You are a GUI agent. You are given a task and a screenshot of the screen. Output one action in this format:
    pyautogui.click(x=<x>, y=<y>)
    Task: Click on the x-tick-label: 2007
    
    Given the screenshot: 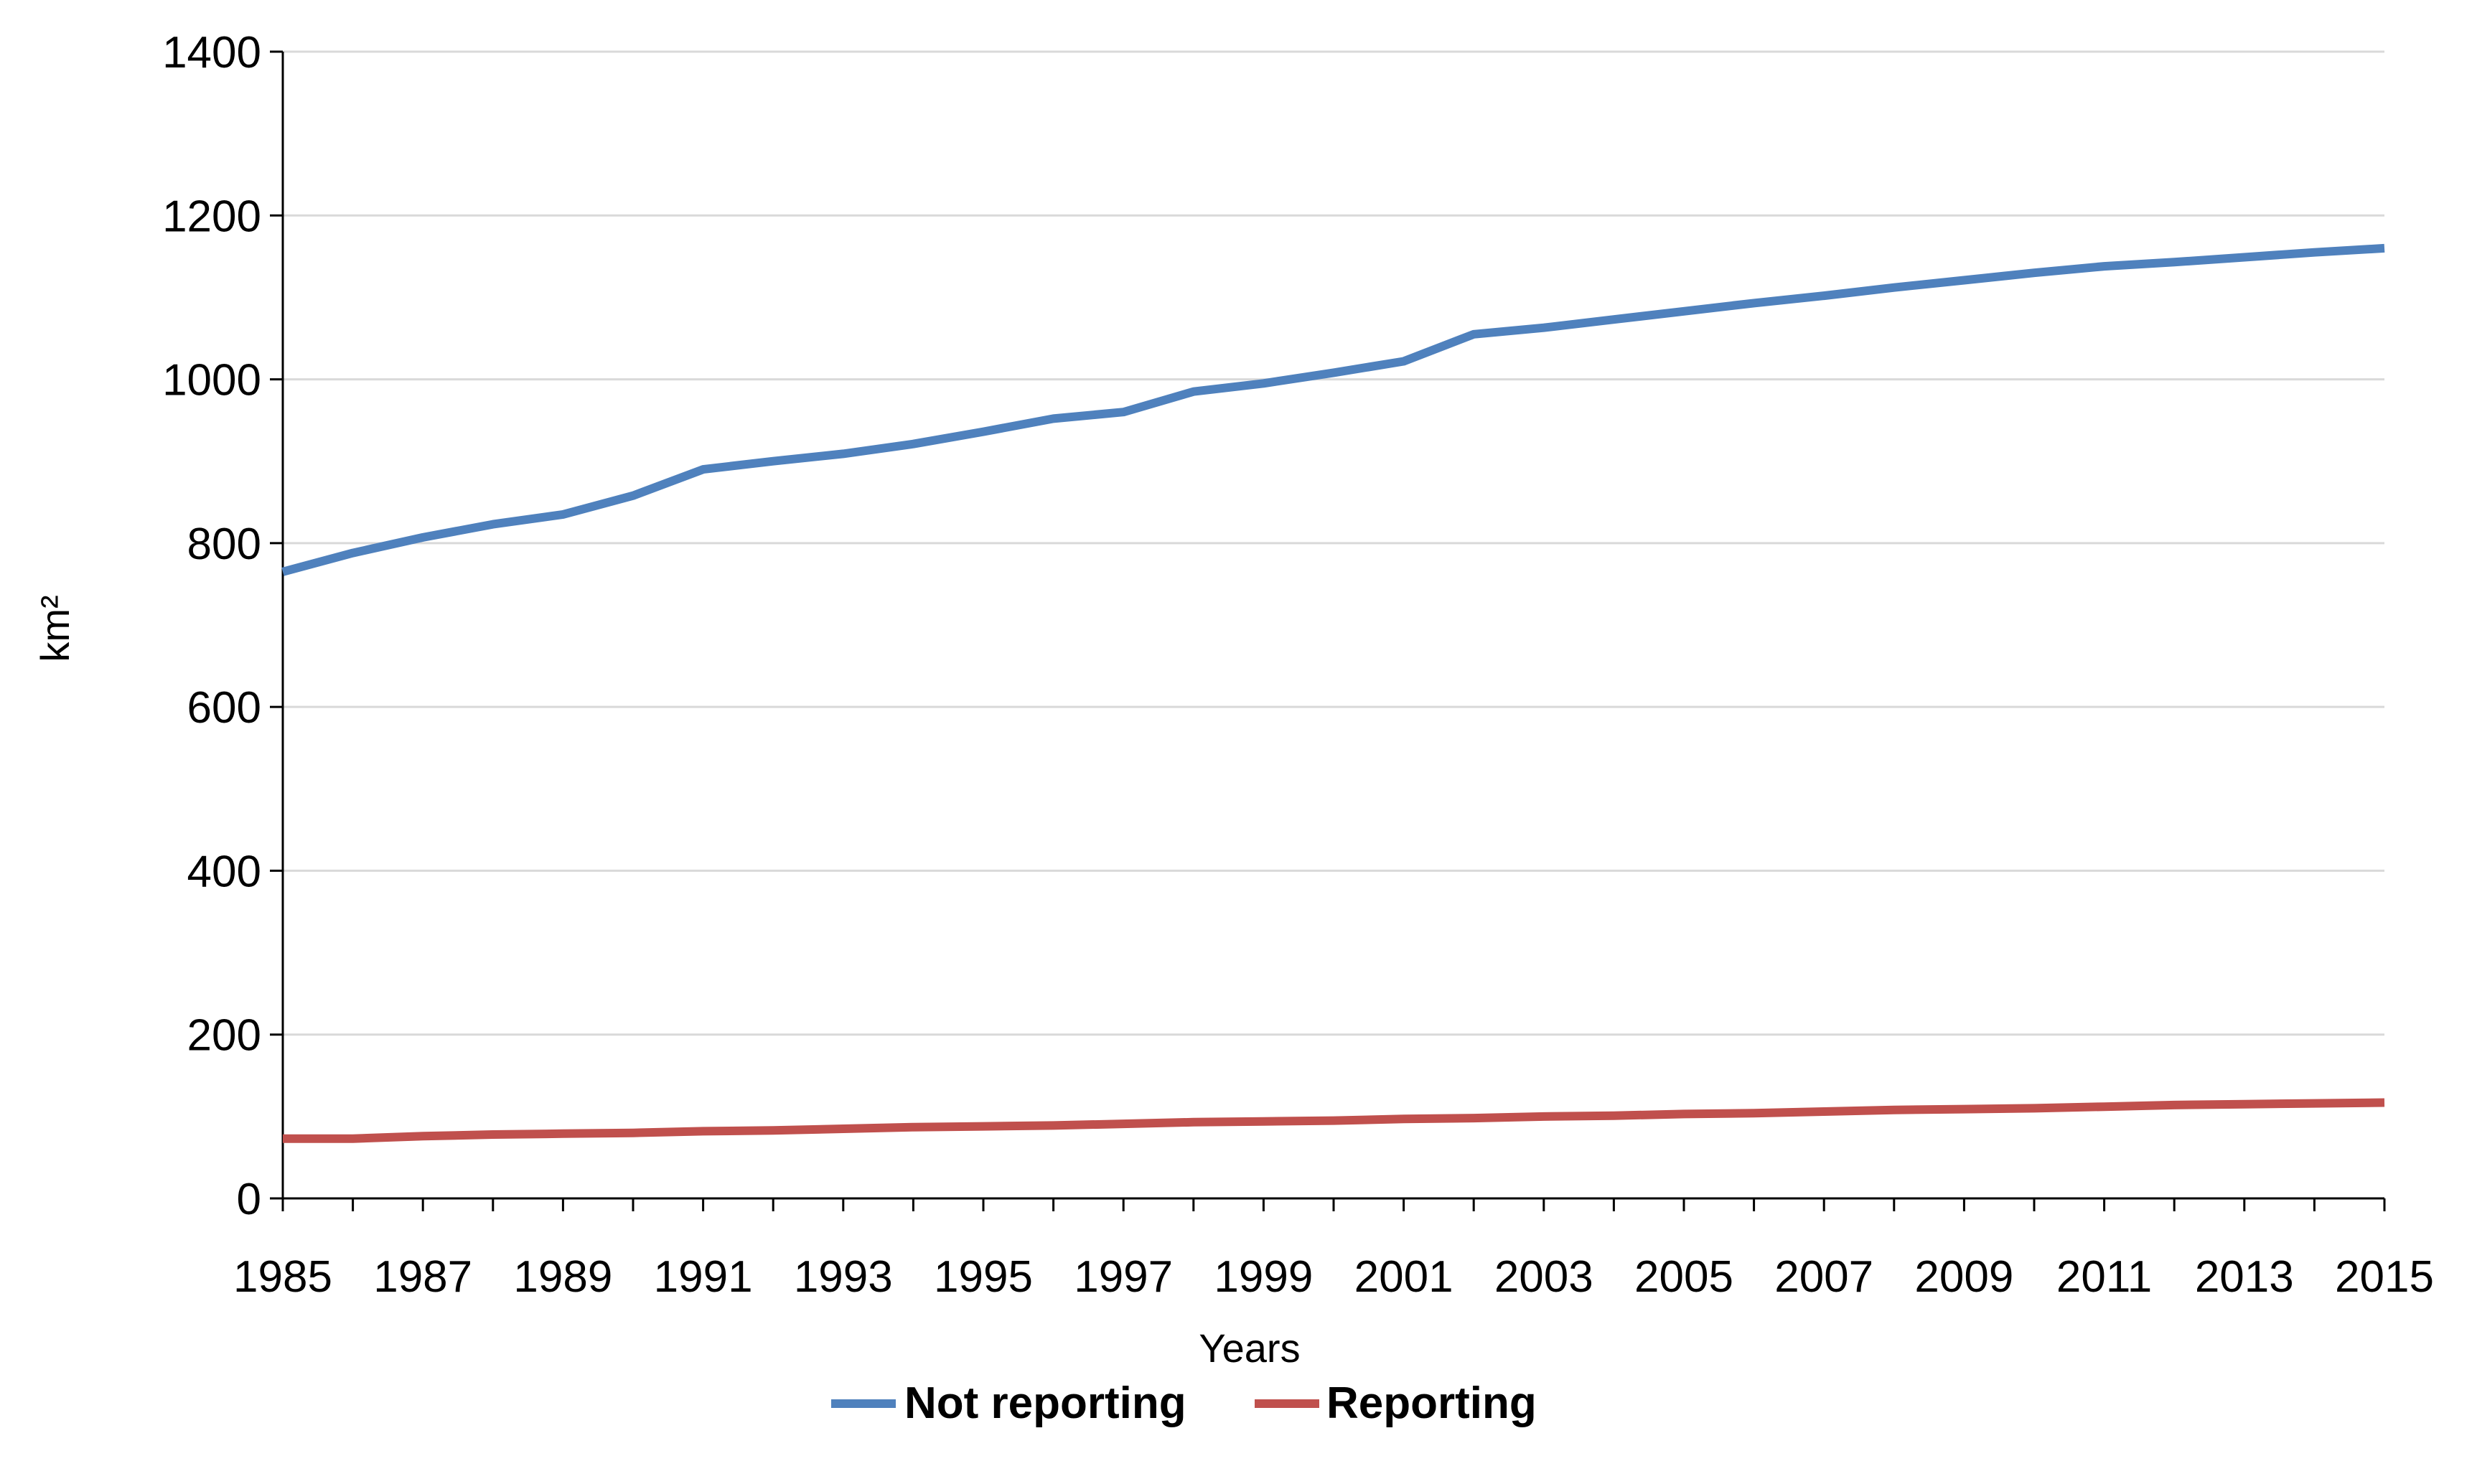 What is the action you would take?
    pyautogui.click(x=1823, y=1277)
    